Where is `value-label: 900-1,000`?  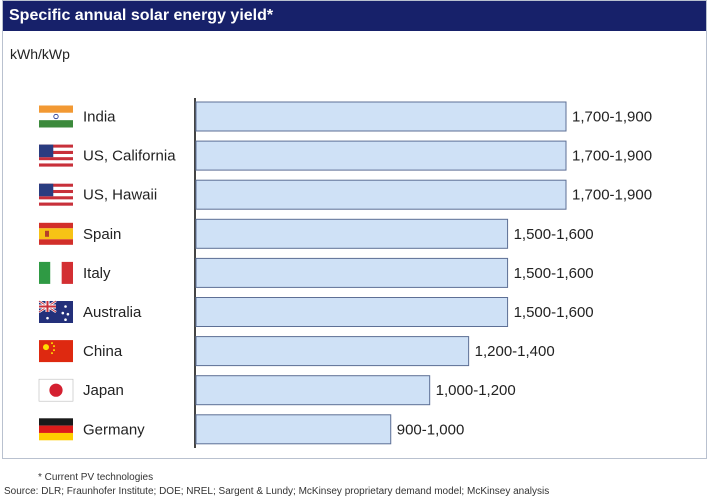 value-label: 900-1,000 is located at coordinates (431, 429).